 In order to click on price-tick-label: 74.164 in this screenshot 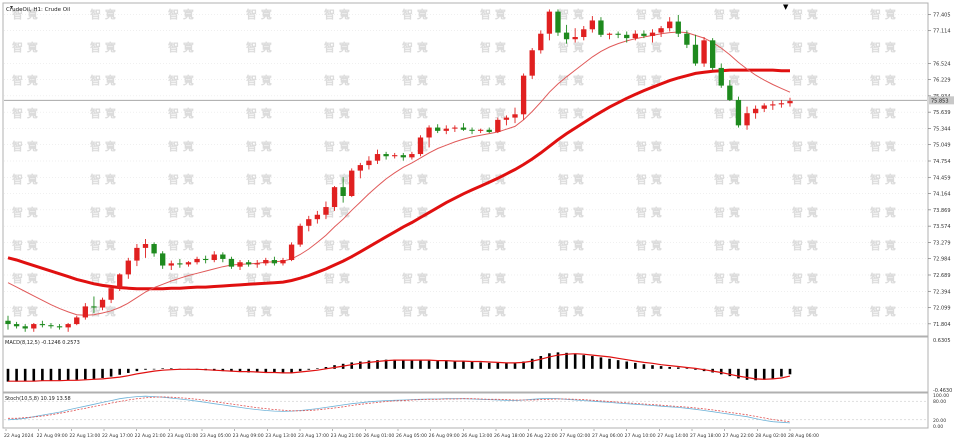, I will do `click(942, 195)`.